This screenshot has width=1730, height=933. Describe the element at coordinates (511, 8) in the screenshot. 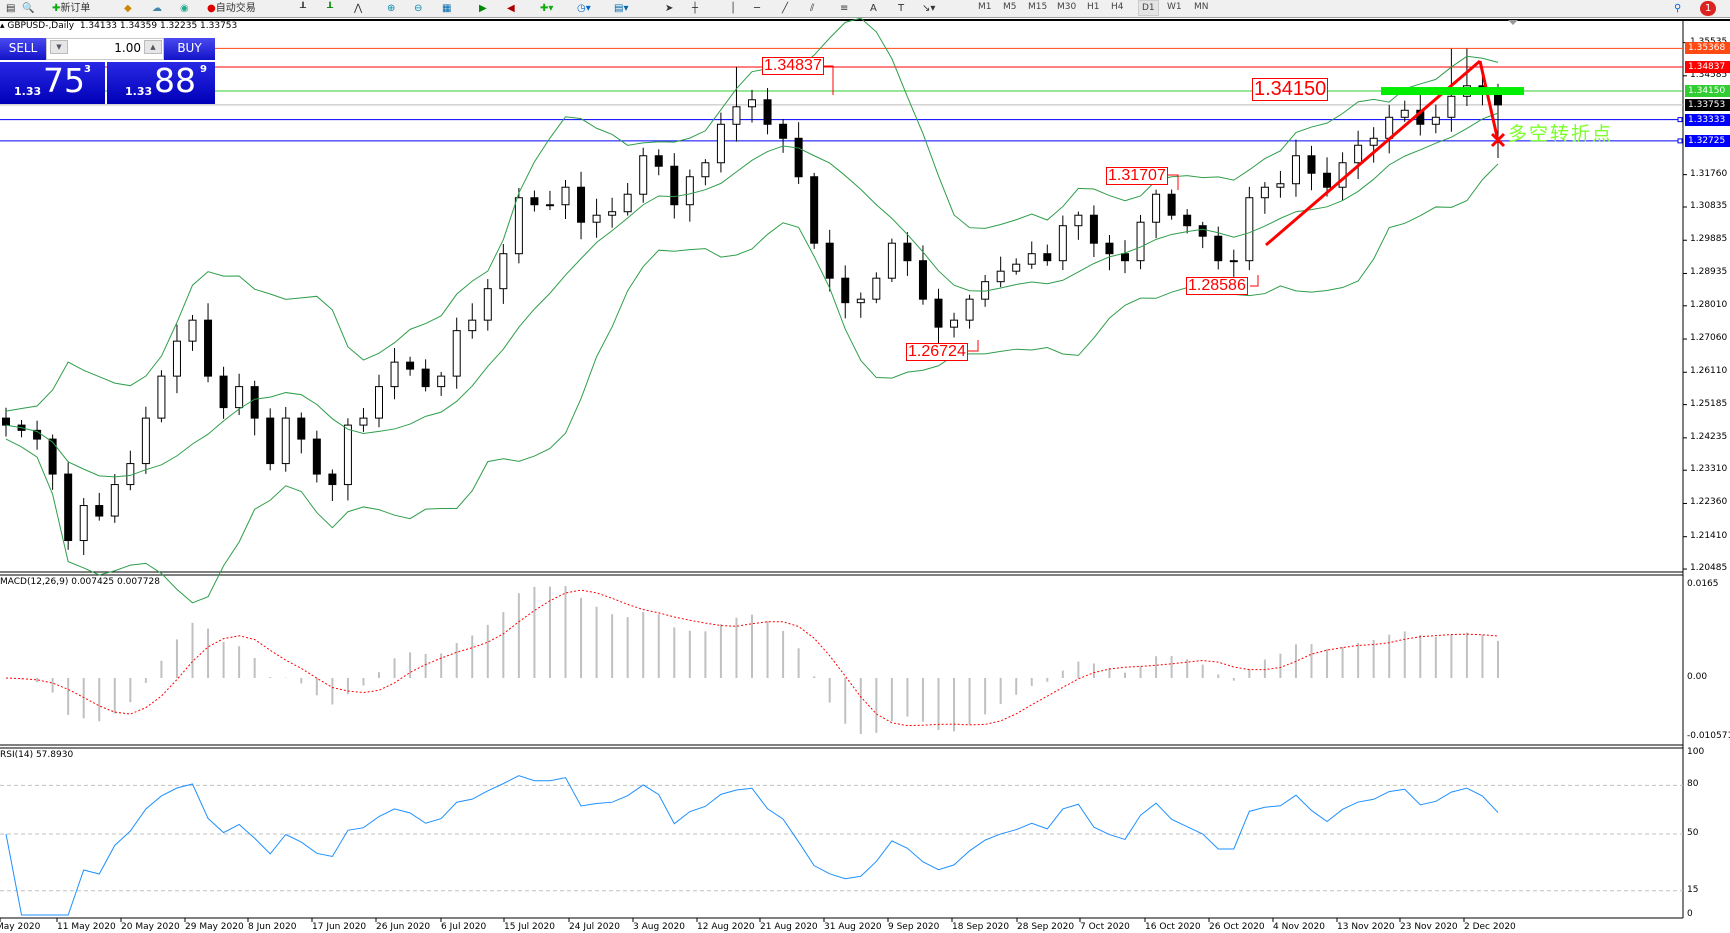

I see `chart-shift-icon: ◀` at that location.